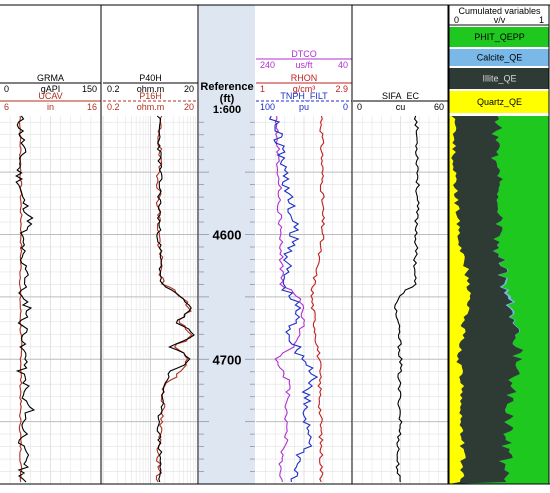  I want to click on cumulated-max: 1, so click(541, 20).